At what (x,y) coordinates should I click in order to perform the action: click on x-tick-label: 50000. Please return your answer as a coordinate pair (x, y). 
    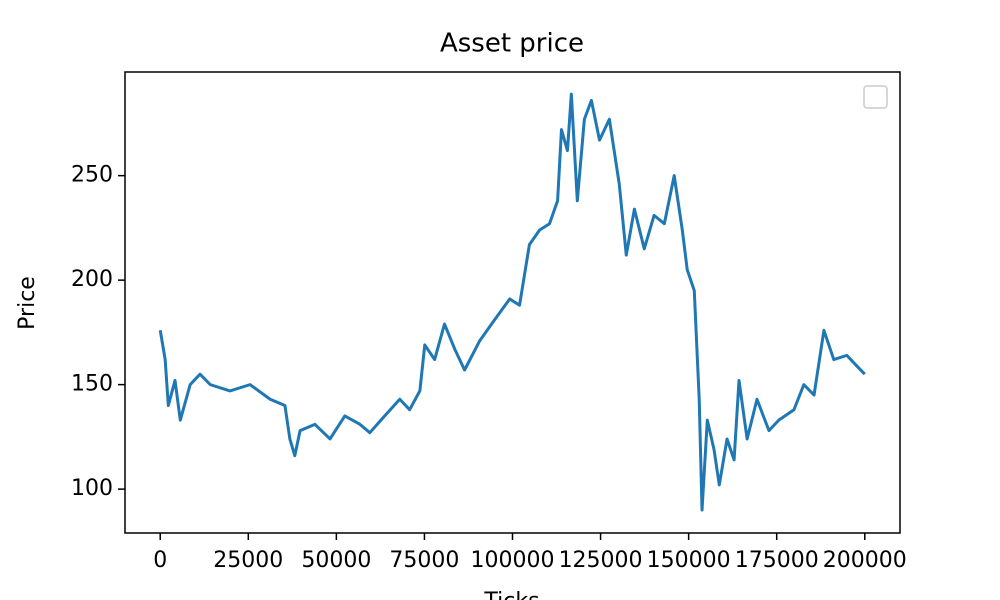
    Looking at the image, I should click on (336, 560).